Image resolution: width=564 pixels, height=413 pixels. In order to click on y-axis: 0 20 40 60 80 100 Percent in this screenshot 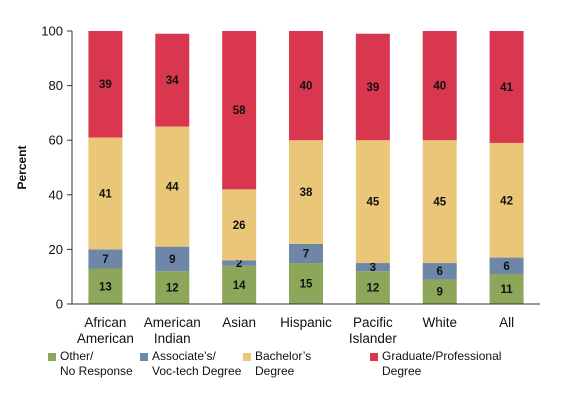, I will do `click(44, 168)`.